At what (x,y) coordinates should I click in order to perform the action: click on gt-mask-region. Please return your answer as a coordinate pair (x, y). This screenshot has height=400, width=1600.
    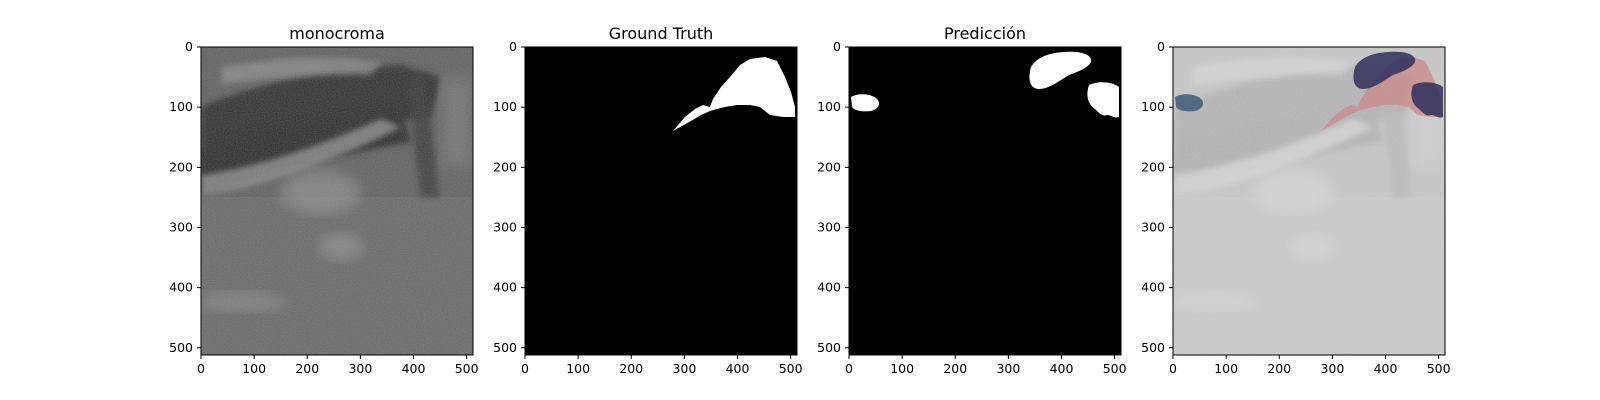
    Looking at the image, I should click on (734, 94).